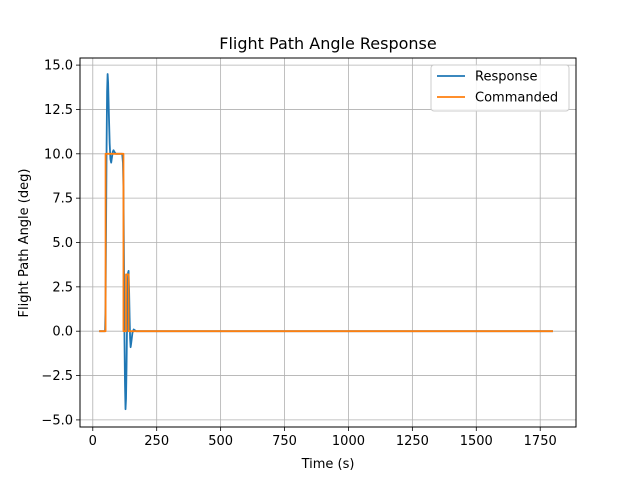 This screenshot has width=640, height=480. What do you see at coordinates (62, 287) in the screenshot?
I see `y-tick-label: 2.5` at bounding box center [62, 287].